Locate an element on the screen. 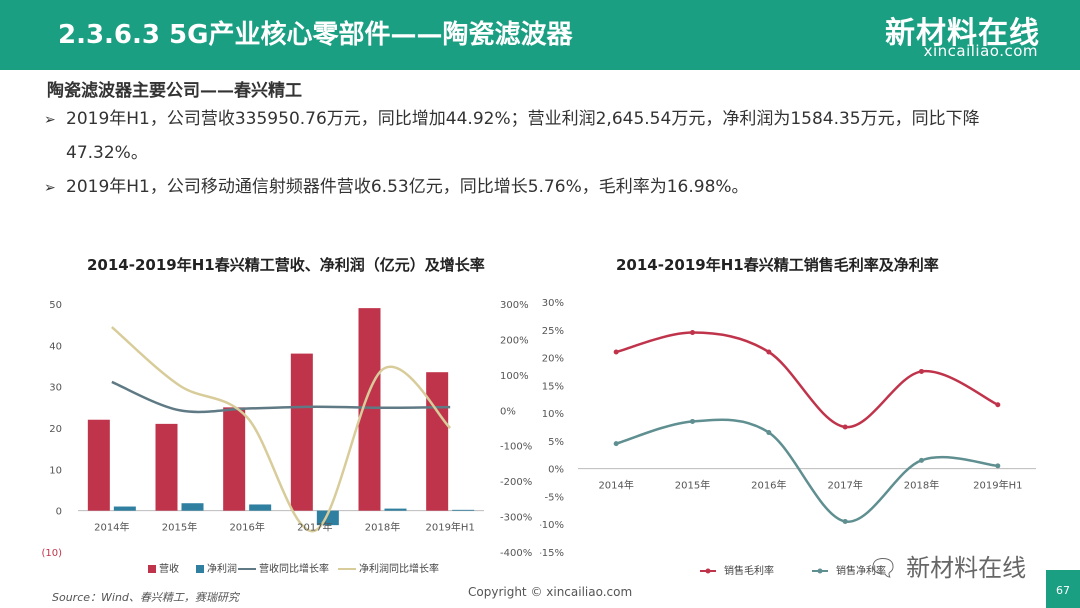 The height and width of the screenshot is (608, 1080). y-tick-label: 20% is located at coordinates (553, 359).